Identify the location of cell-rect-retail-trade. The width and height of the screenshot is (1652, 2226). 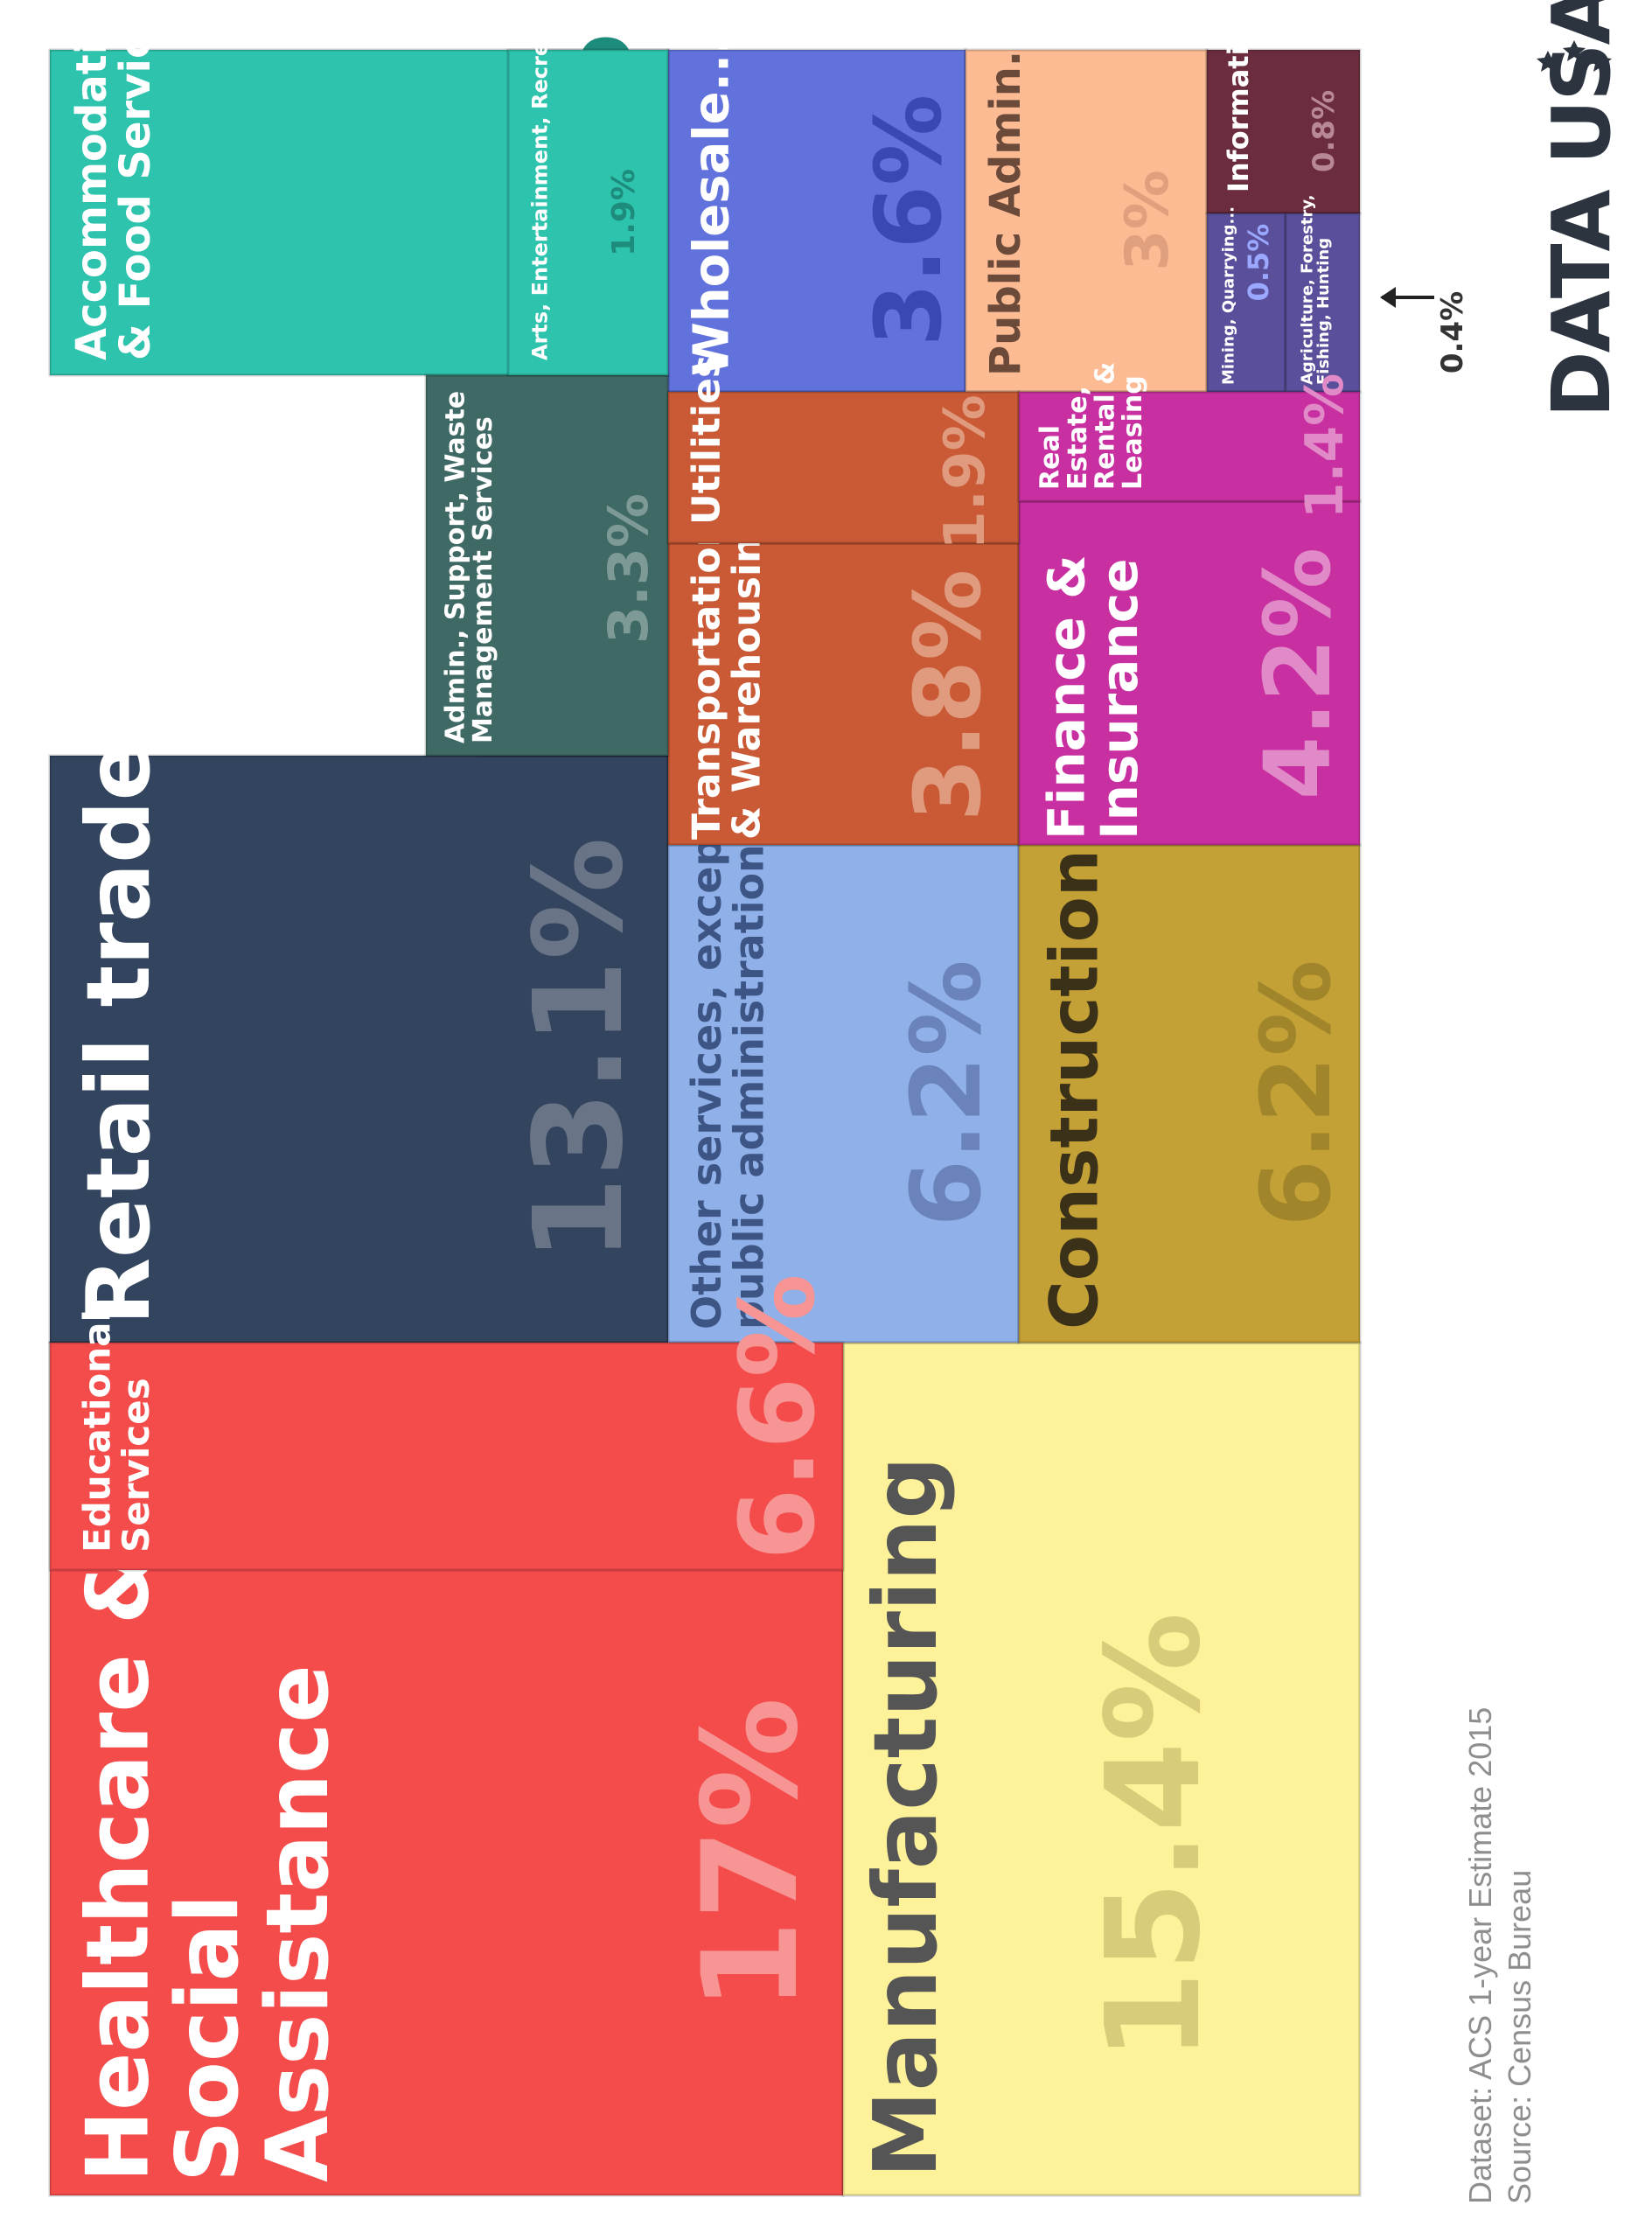
(359, 1049).